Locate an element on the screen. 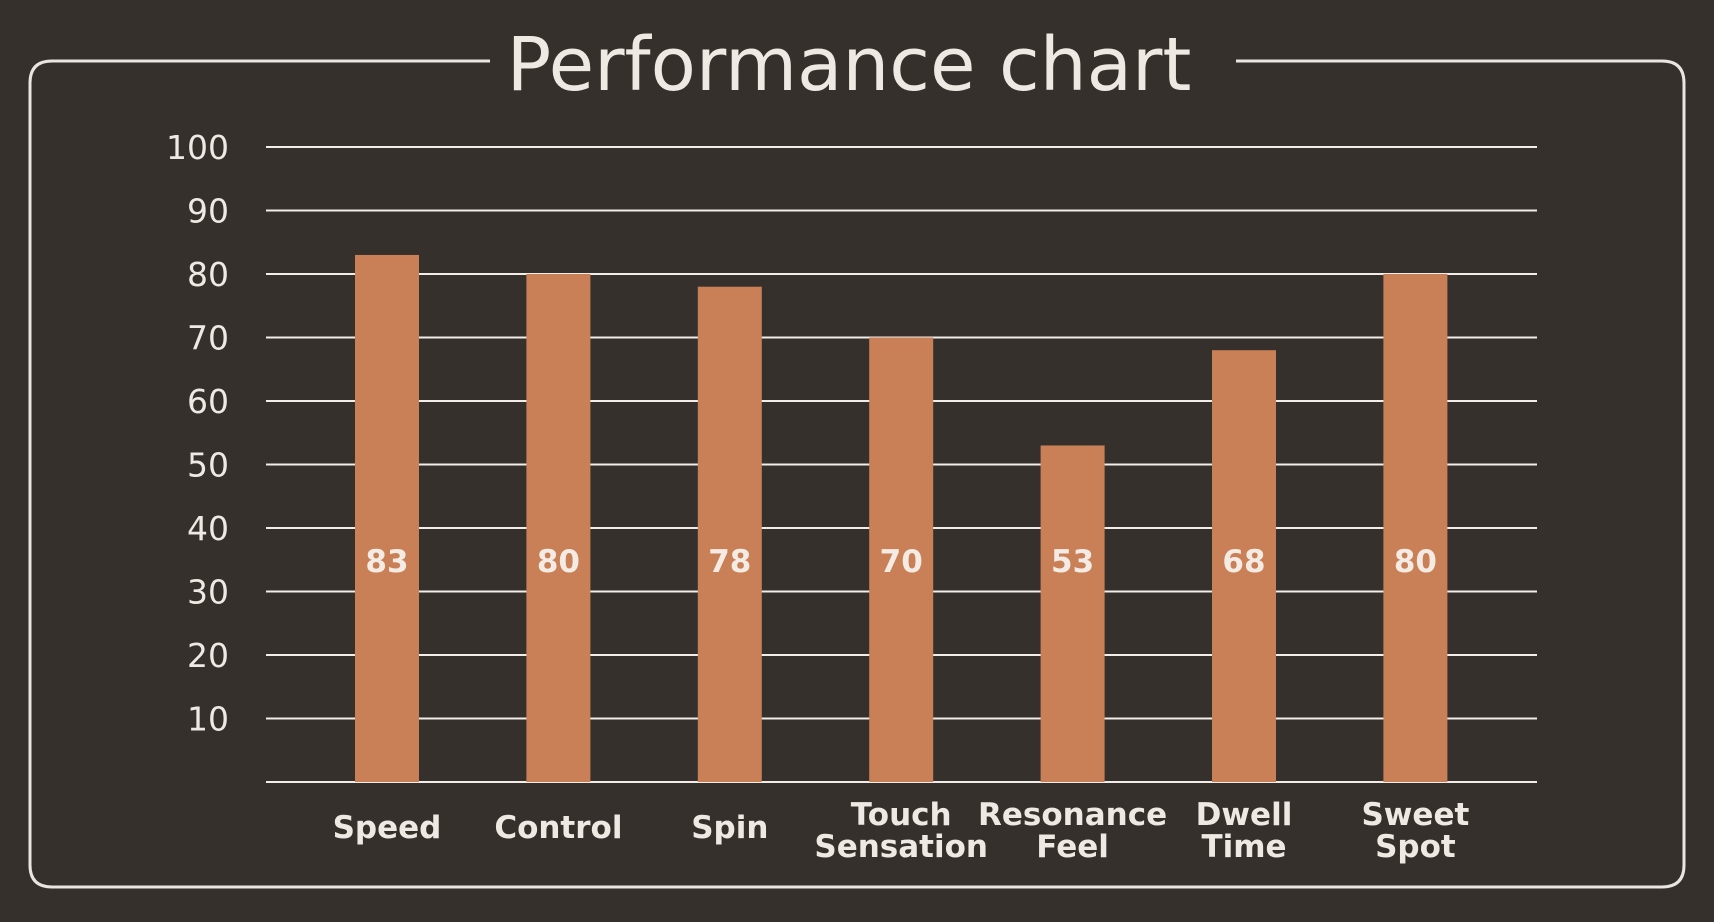 The height and width of the screenshot is (922, 1714). x-tick-label-line: Spot is located at coordinates (1415, 847).